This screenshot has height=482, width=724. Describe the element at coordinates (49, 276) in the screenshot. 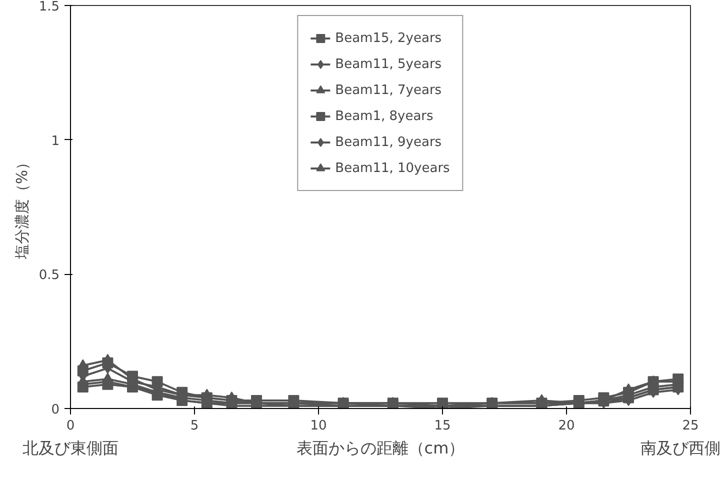

I see `y-tick-label: 0.5` at that location.